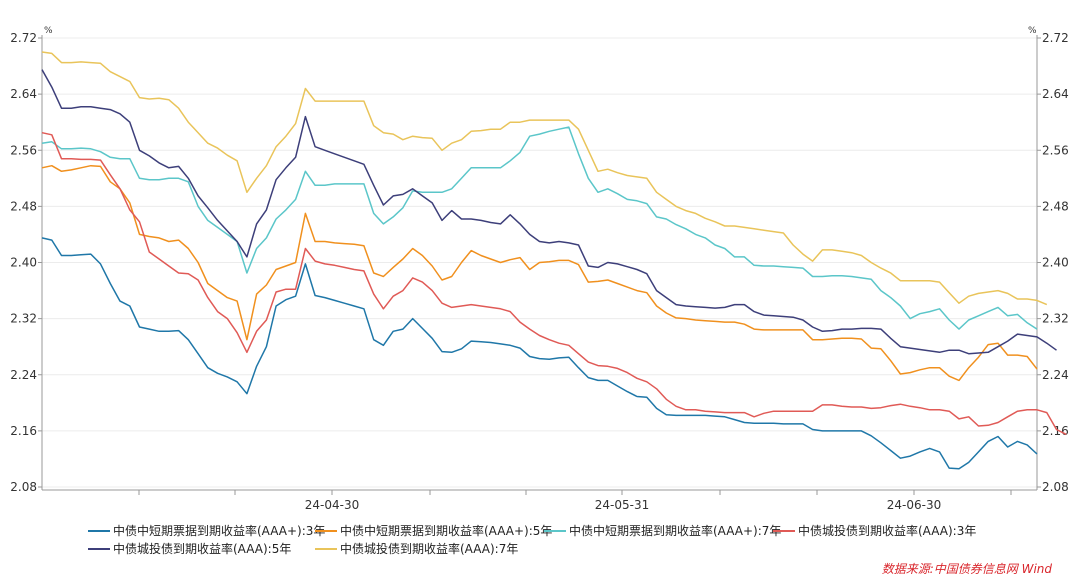 This screenshot has width=1080, height=578. What do you see at coordinates (23, 319) in the screenshot?
I see `y-tick-label-left: 2.32` at bounding box center [23, 319].